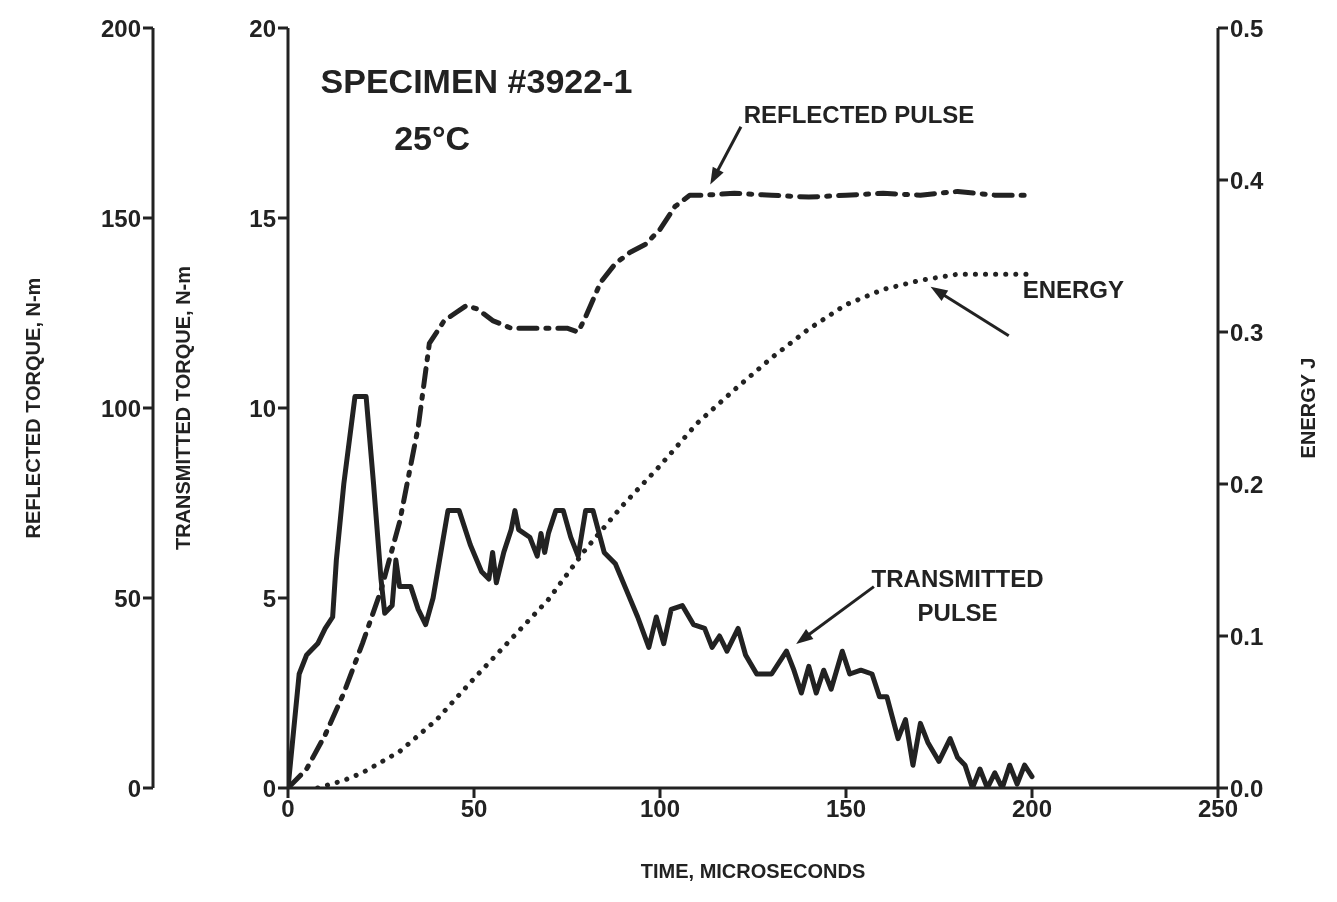  I want to click on y3-tick-label: 200, so click(120, 28).